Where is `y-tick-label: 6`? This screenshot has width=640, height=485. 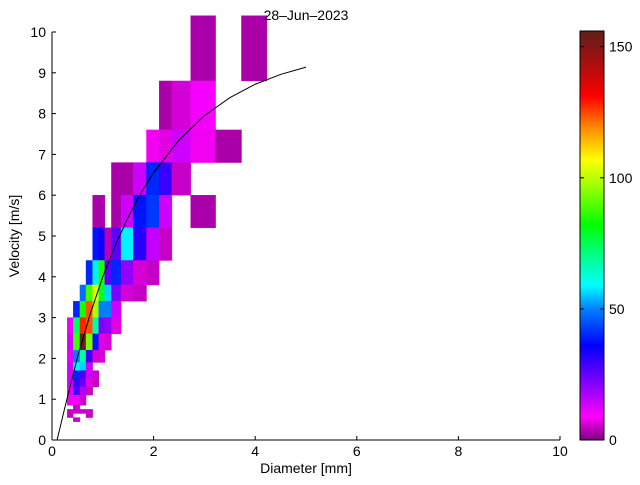
y-tick-label: 6 is located at coordinates (42, 195).